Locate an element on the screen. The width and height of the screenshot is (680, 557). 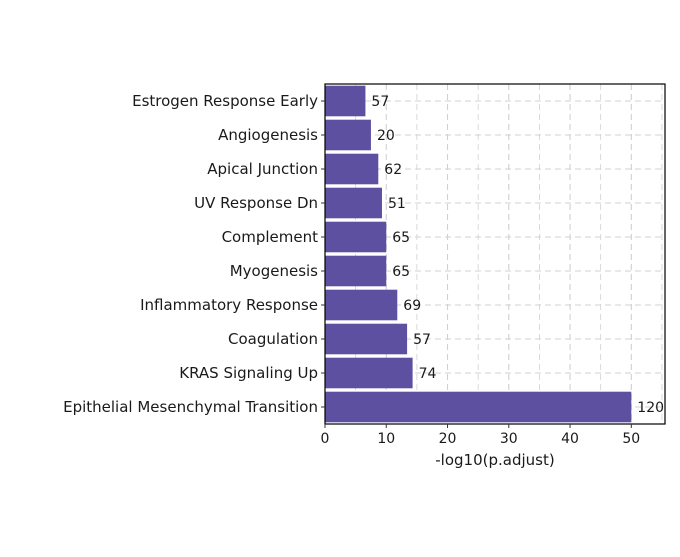
bar-count-label: 51 is located at coordinates (397, 204).